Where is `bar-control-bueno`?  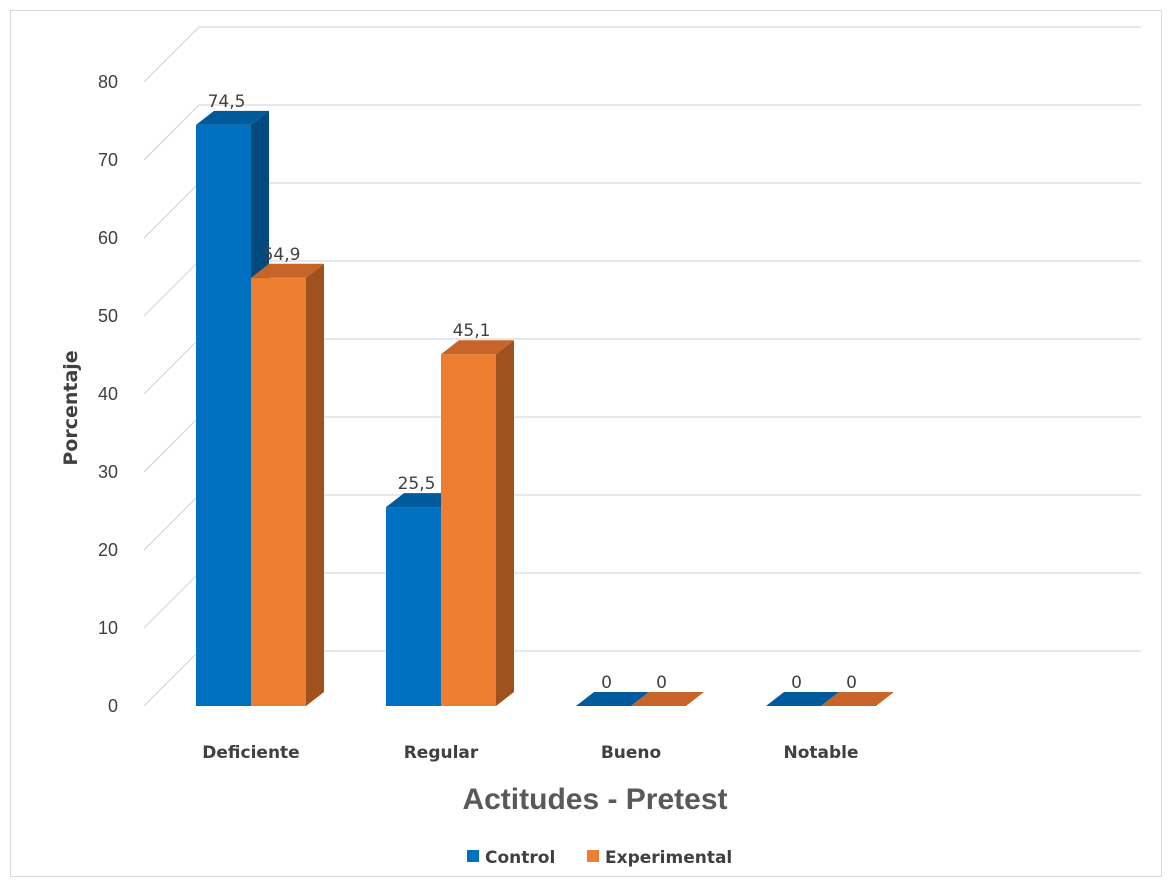
bar-control-bueno is located at coordinates (612, 699).